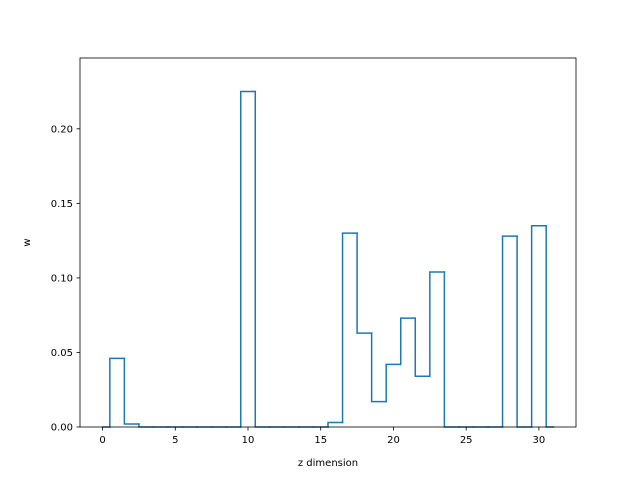  I want to click on y-axis-label: w, so click(27, 242).